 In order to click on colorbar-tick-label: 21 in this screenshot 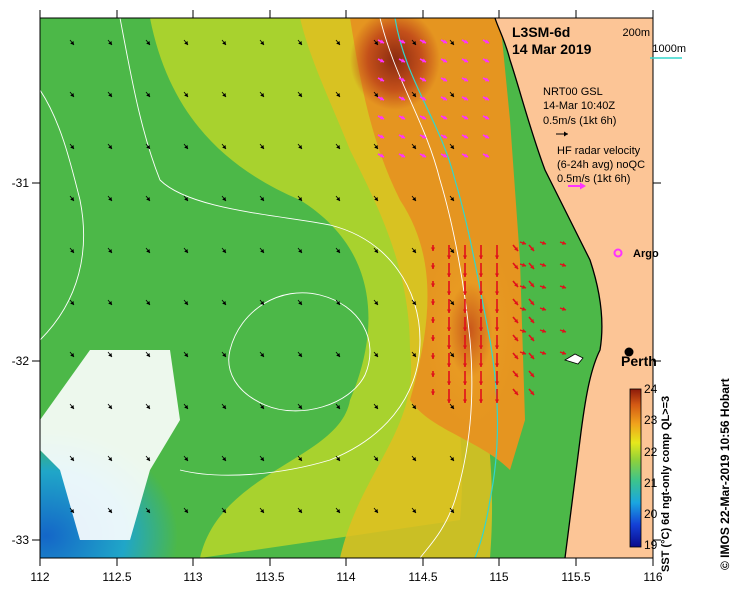, I will do `click(651, 483)`.